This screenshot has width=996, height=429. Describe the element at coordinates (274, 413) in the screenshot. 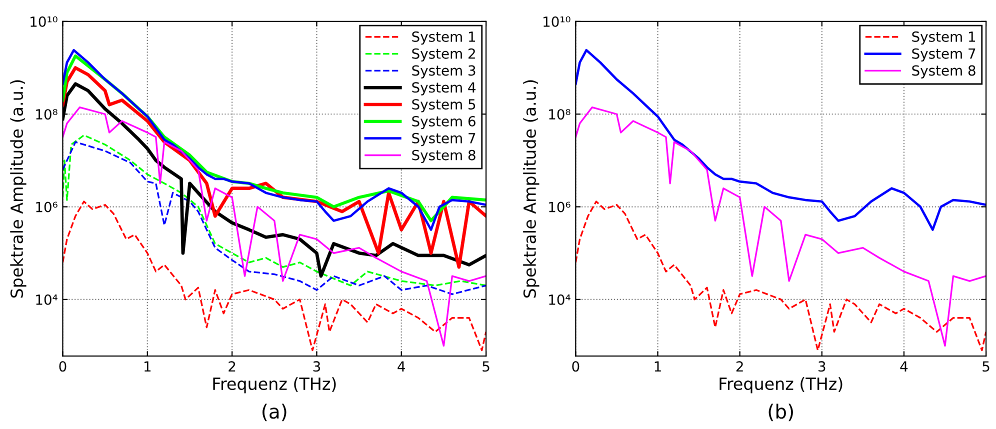

I see `text: (a)` at that location.